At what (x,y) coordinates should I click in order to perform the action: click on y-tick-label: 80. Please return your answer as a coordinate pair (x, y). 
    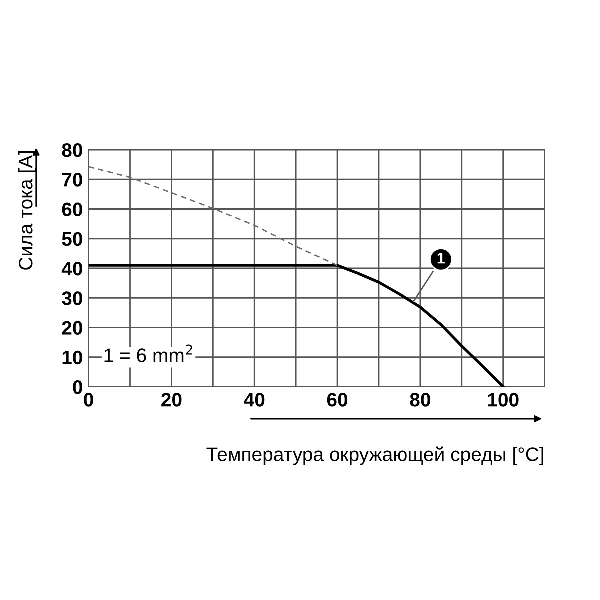
    Looking at the image, I should click on (72, 150).